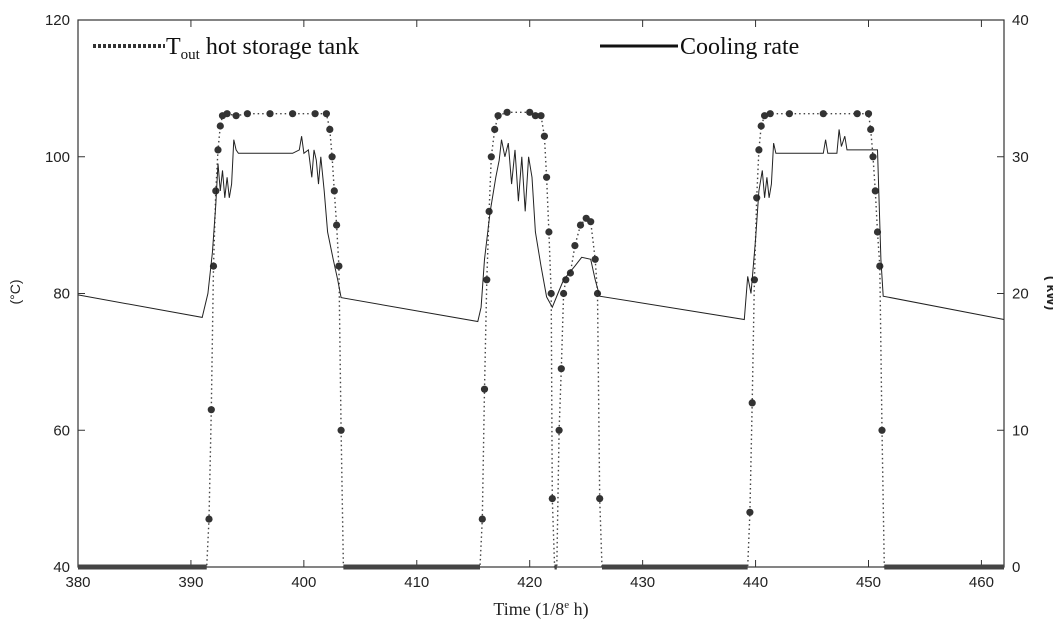 This screenshot has height=624, width=1053. Describe the element at coordinates (540, 609) in the screenshot. I see `x-axis-title: Time (1/8e h)` at that location.